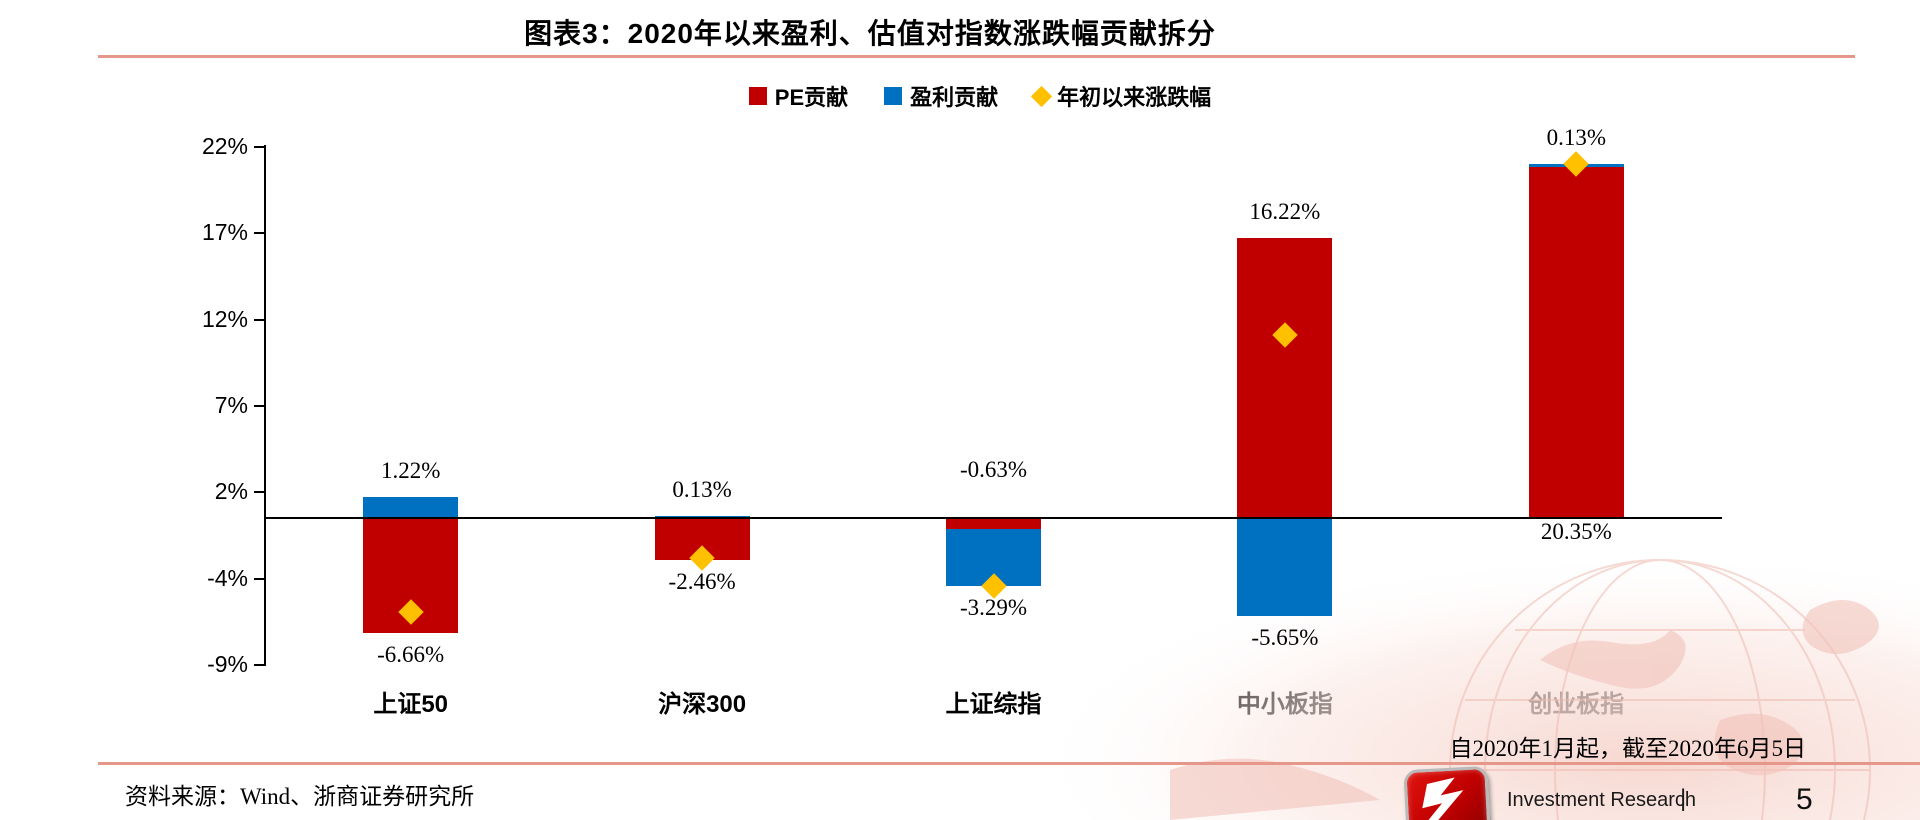 Image resolution: width=1920 pixels, height=820 pixels. I want to click on legend-item-0: PE贡献, so click(798, 96).